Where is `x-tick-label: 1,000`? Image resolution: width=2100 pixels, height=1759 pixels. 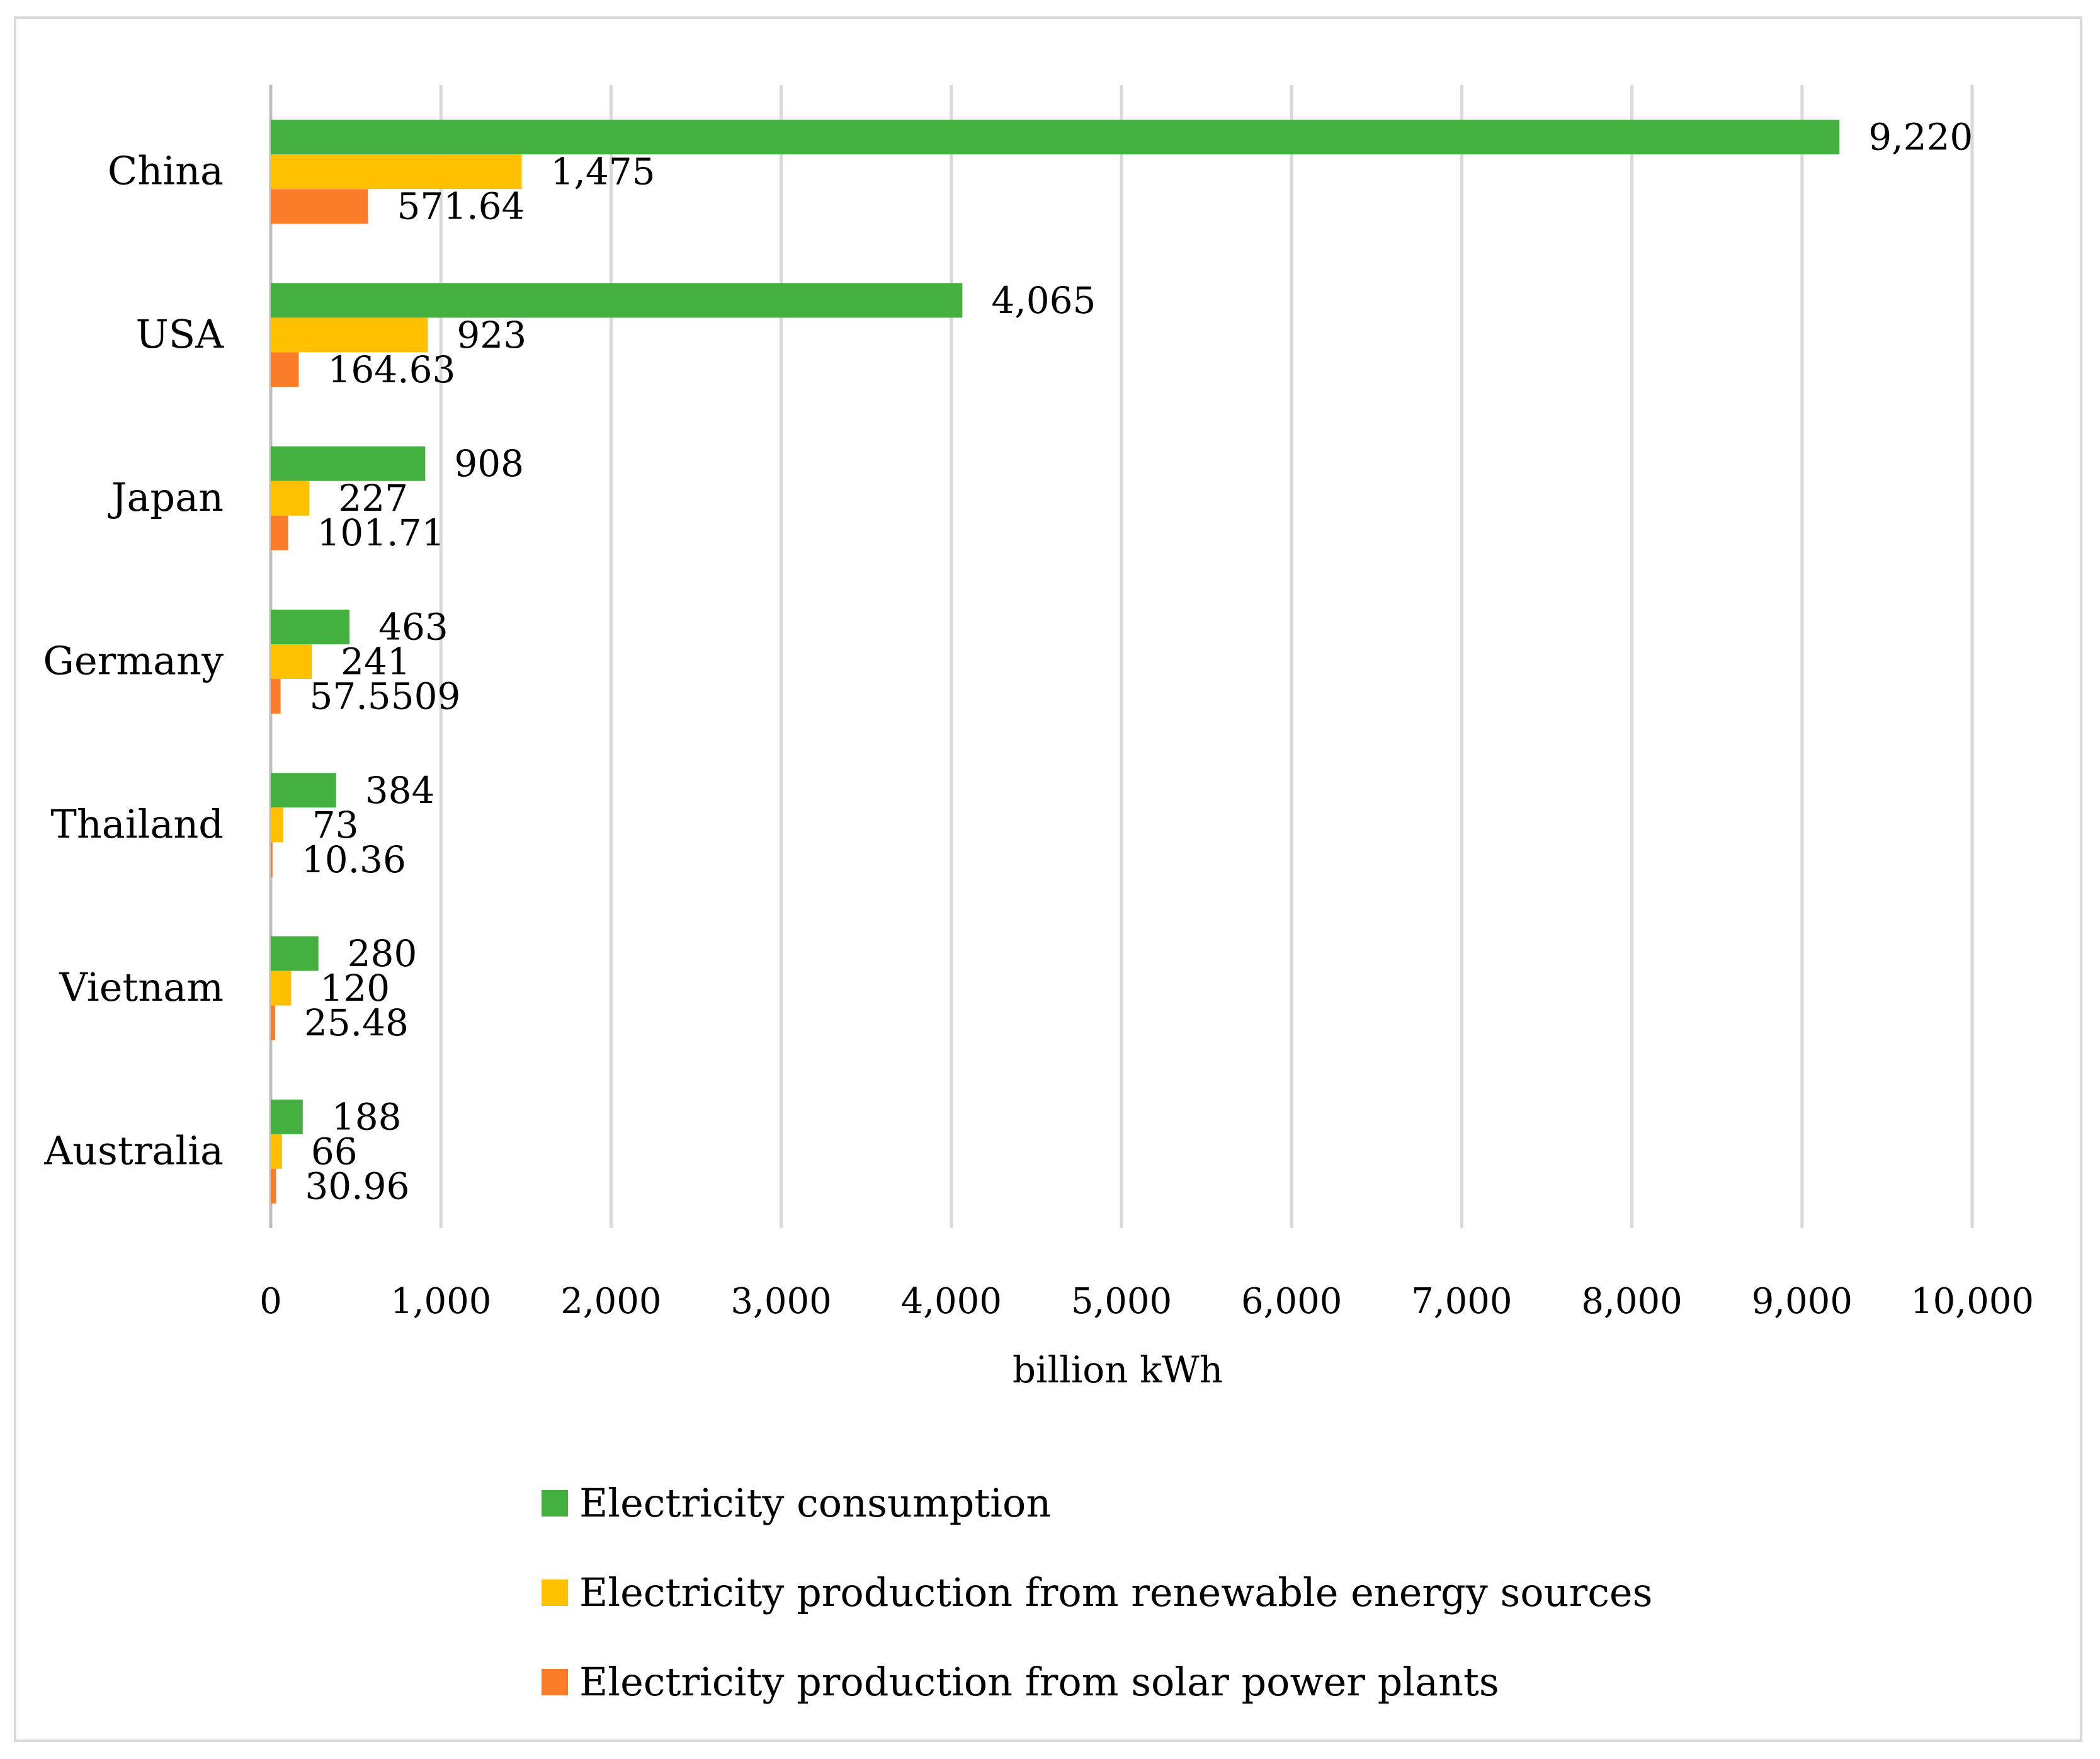
x-tick-label: 1,000 is located at coordinates (440, 1301).